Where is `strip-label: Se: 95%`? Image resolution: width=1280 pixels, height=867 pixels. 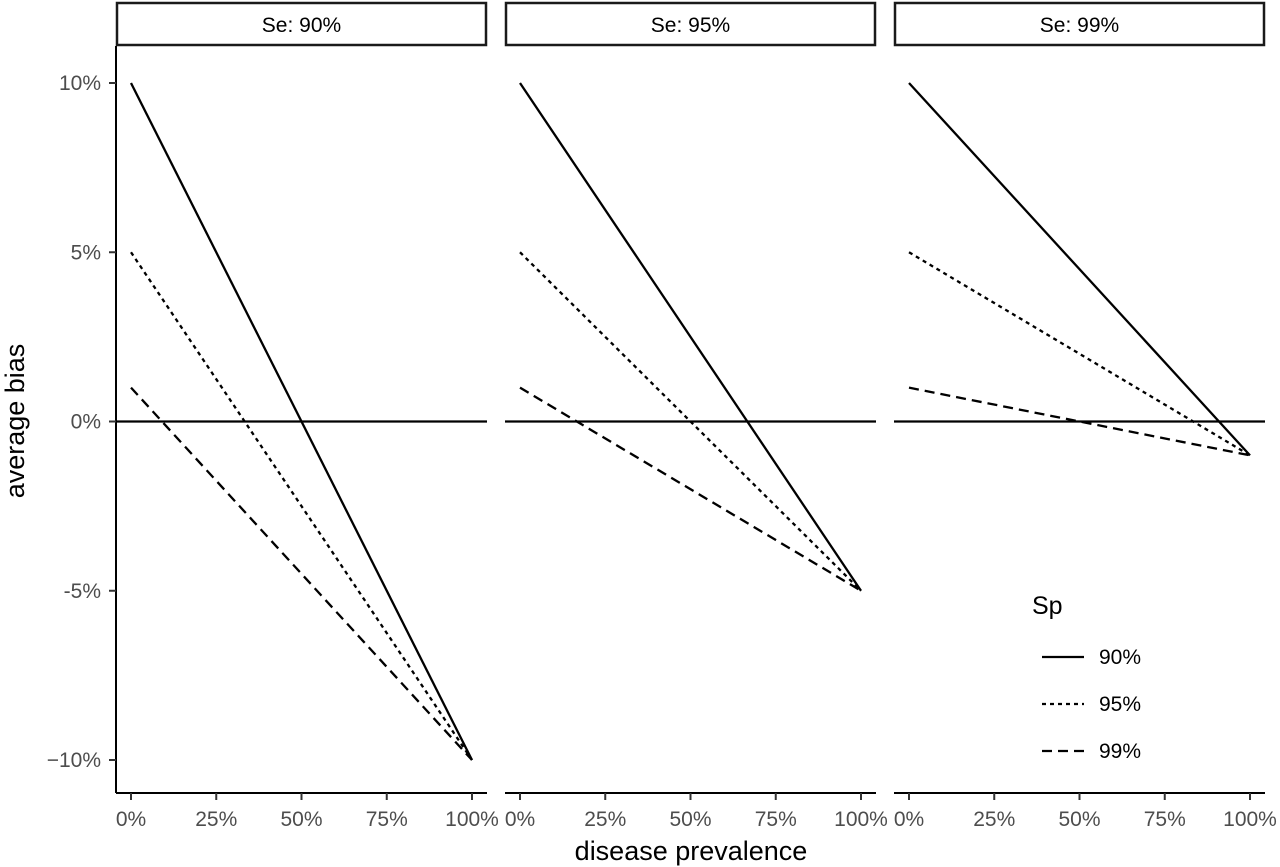 strip-label: Se: 95% is located at coordinates (690, 25).